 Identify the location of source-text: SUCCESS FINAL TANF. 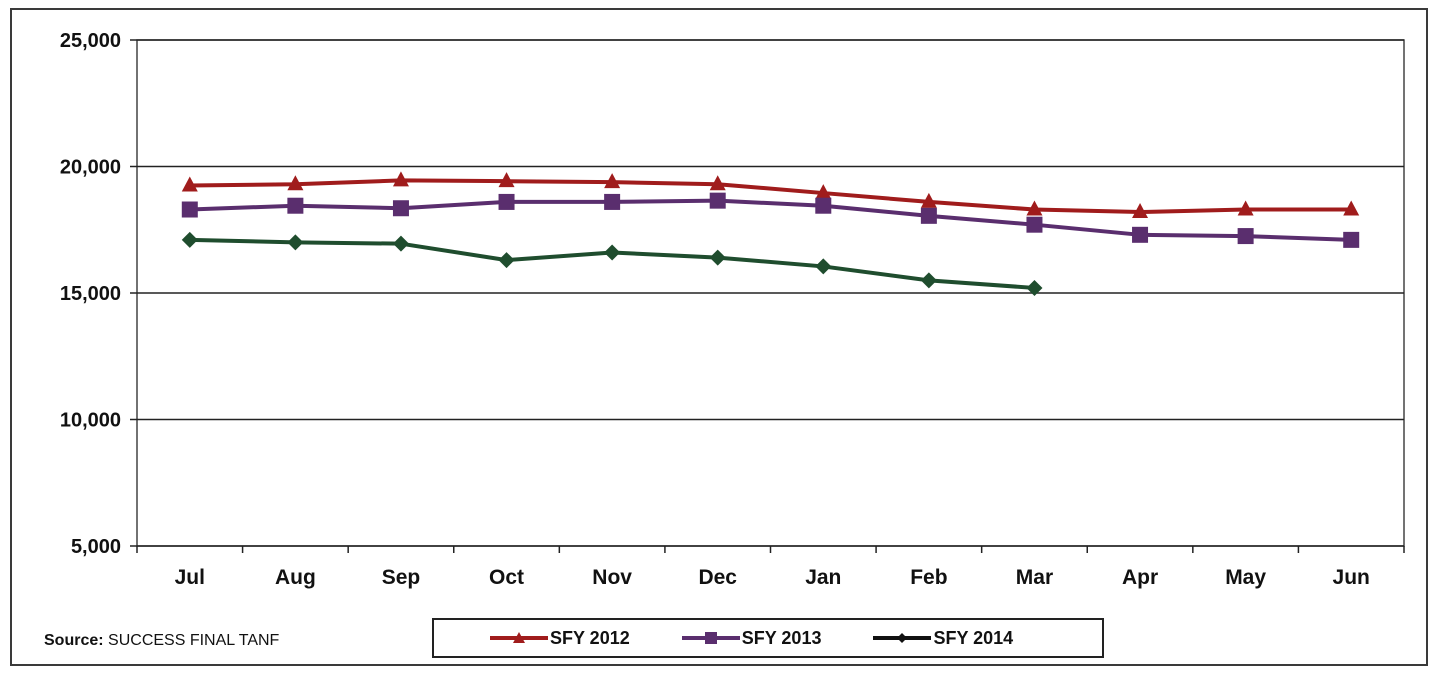
(194, 640).